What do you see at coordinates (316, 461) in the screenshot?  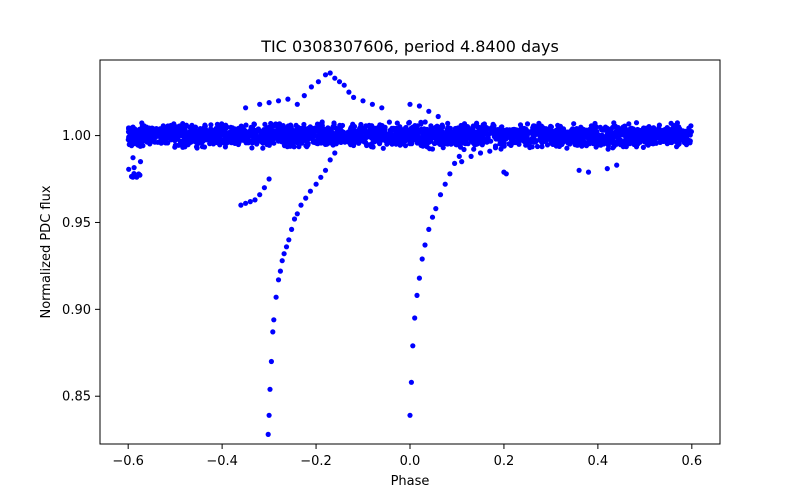 I see `x-tick-label: −0.2` at bounding box center [316, 461].